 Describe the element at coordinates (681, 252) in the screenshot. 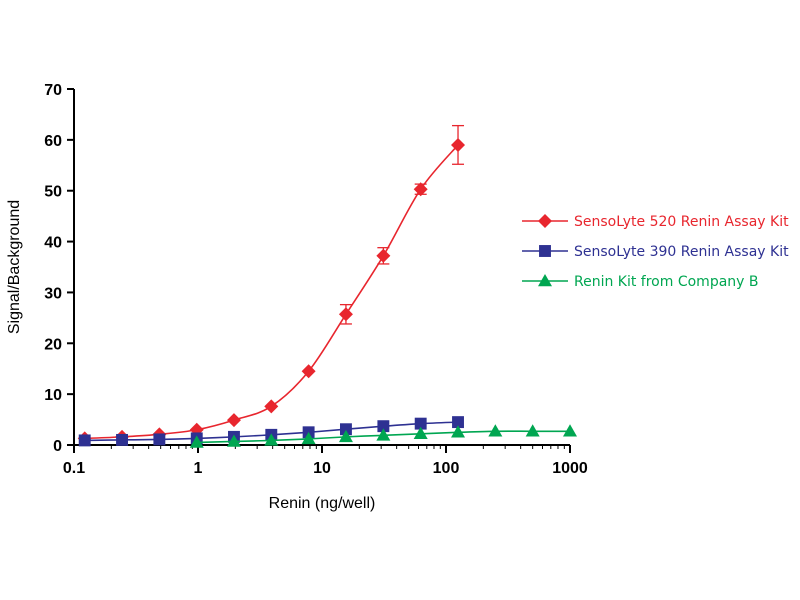

I see `legend-label: SensoLyte 390 Renin Assay Kit` at that location.